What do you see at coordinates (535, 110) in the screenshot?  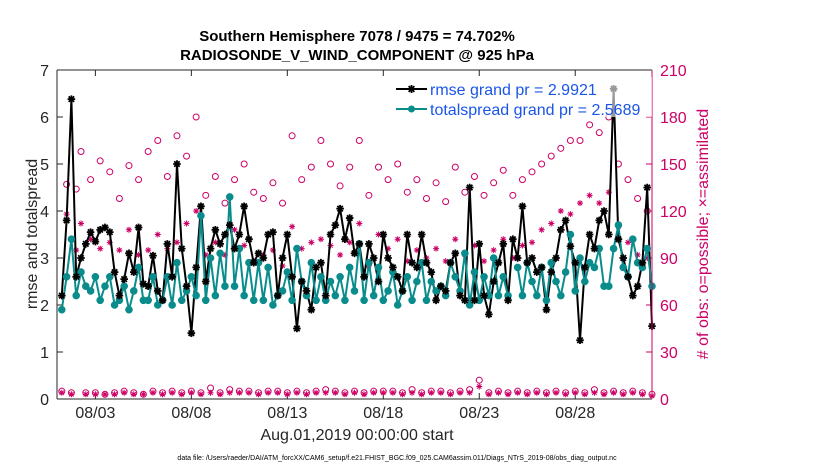 I see `legend-spread-label: totalspread grand pr = 2.5689` at bounding box center [535, 110].